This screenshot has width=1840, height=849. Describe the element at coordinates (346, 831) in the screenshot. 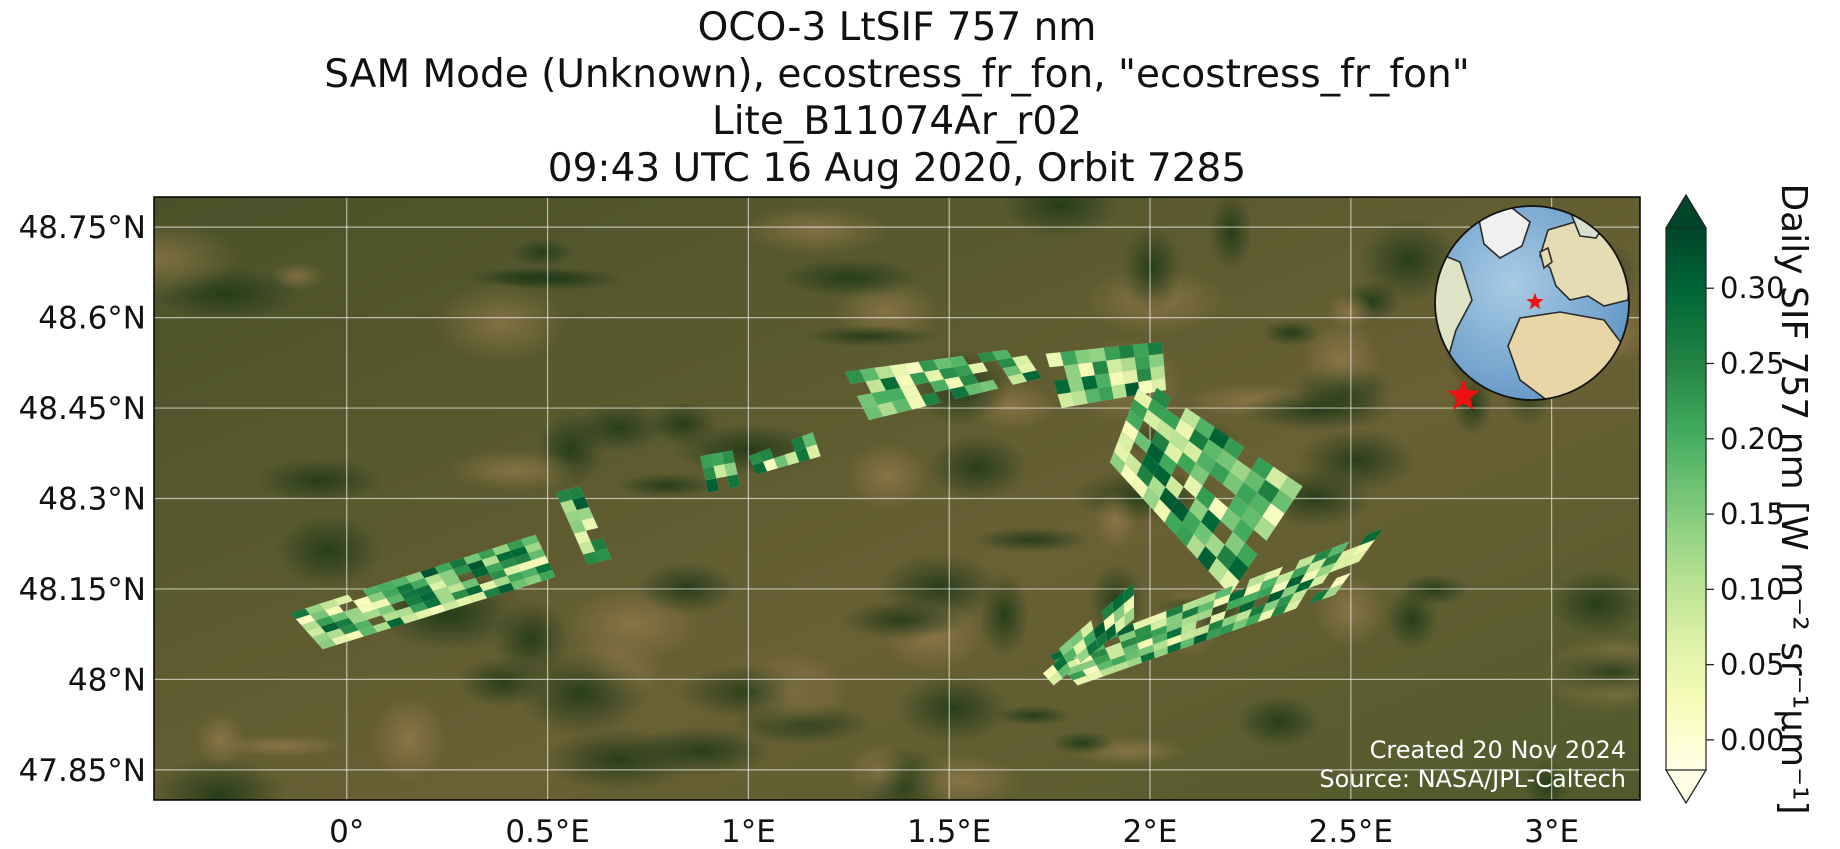

I see `lon-tick-label: 0°` at that location.